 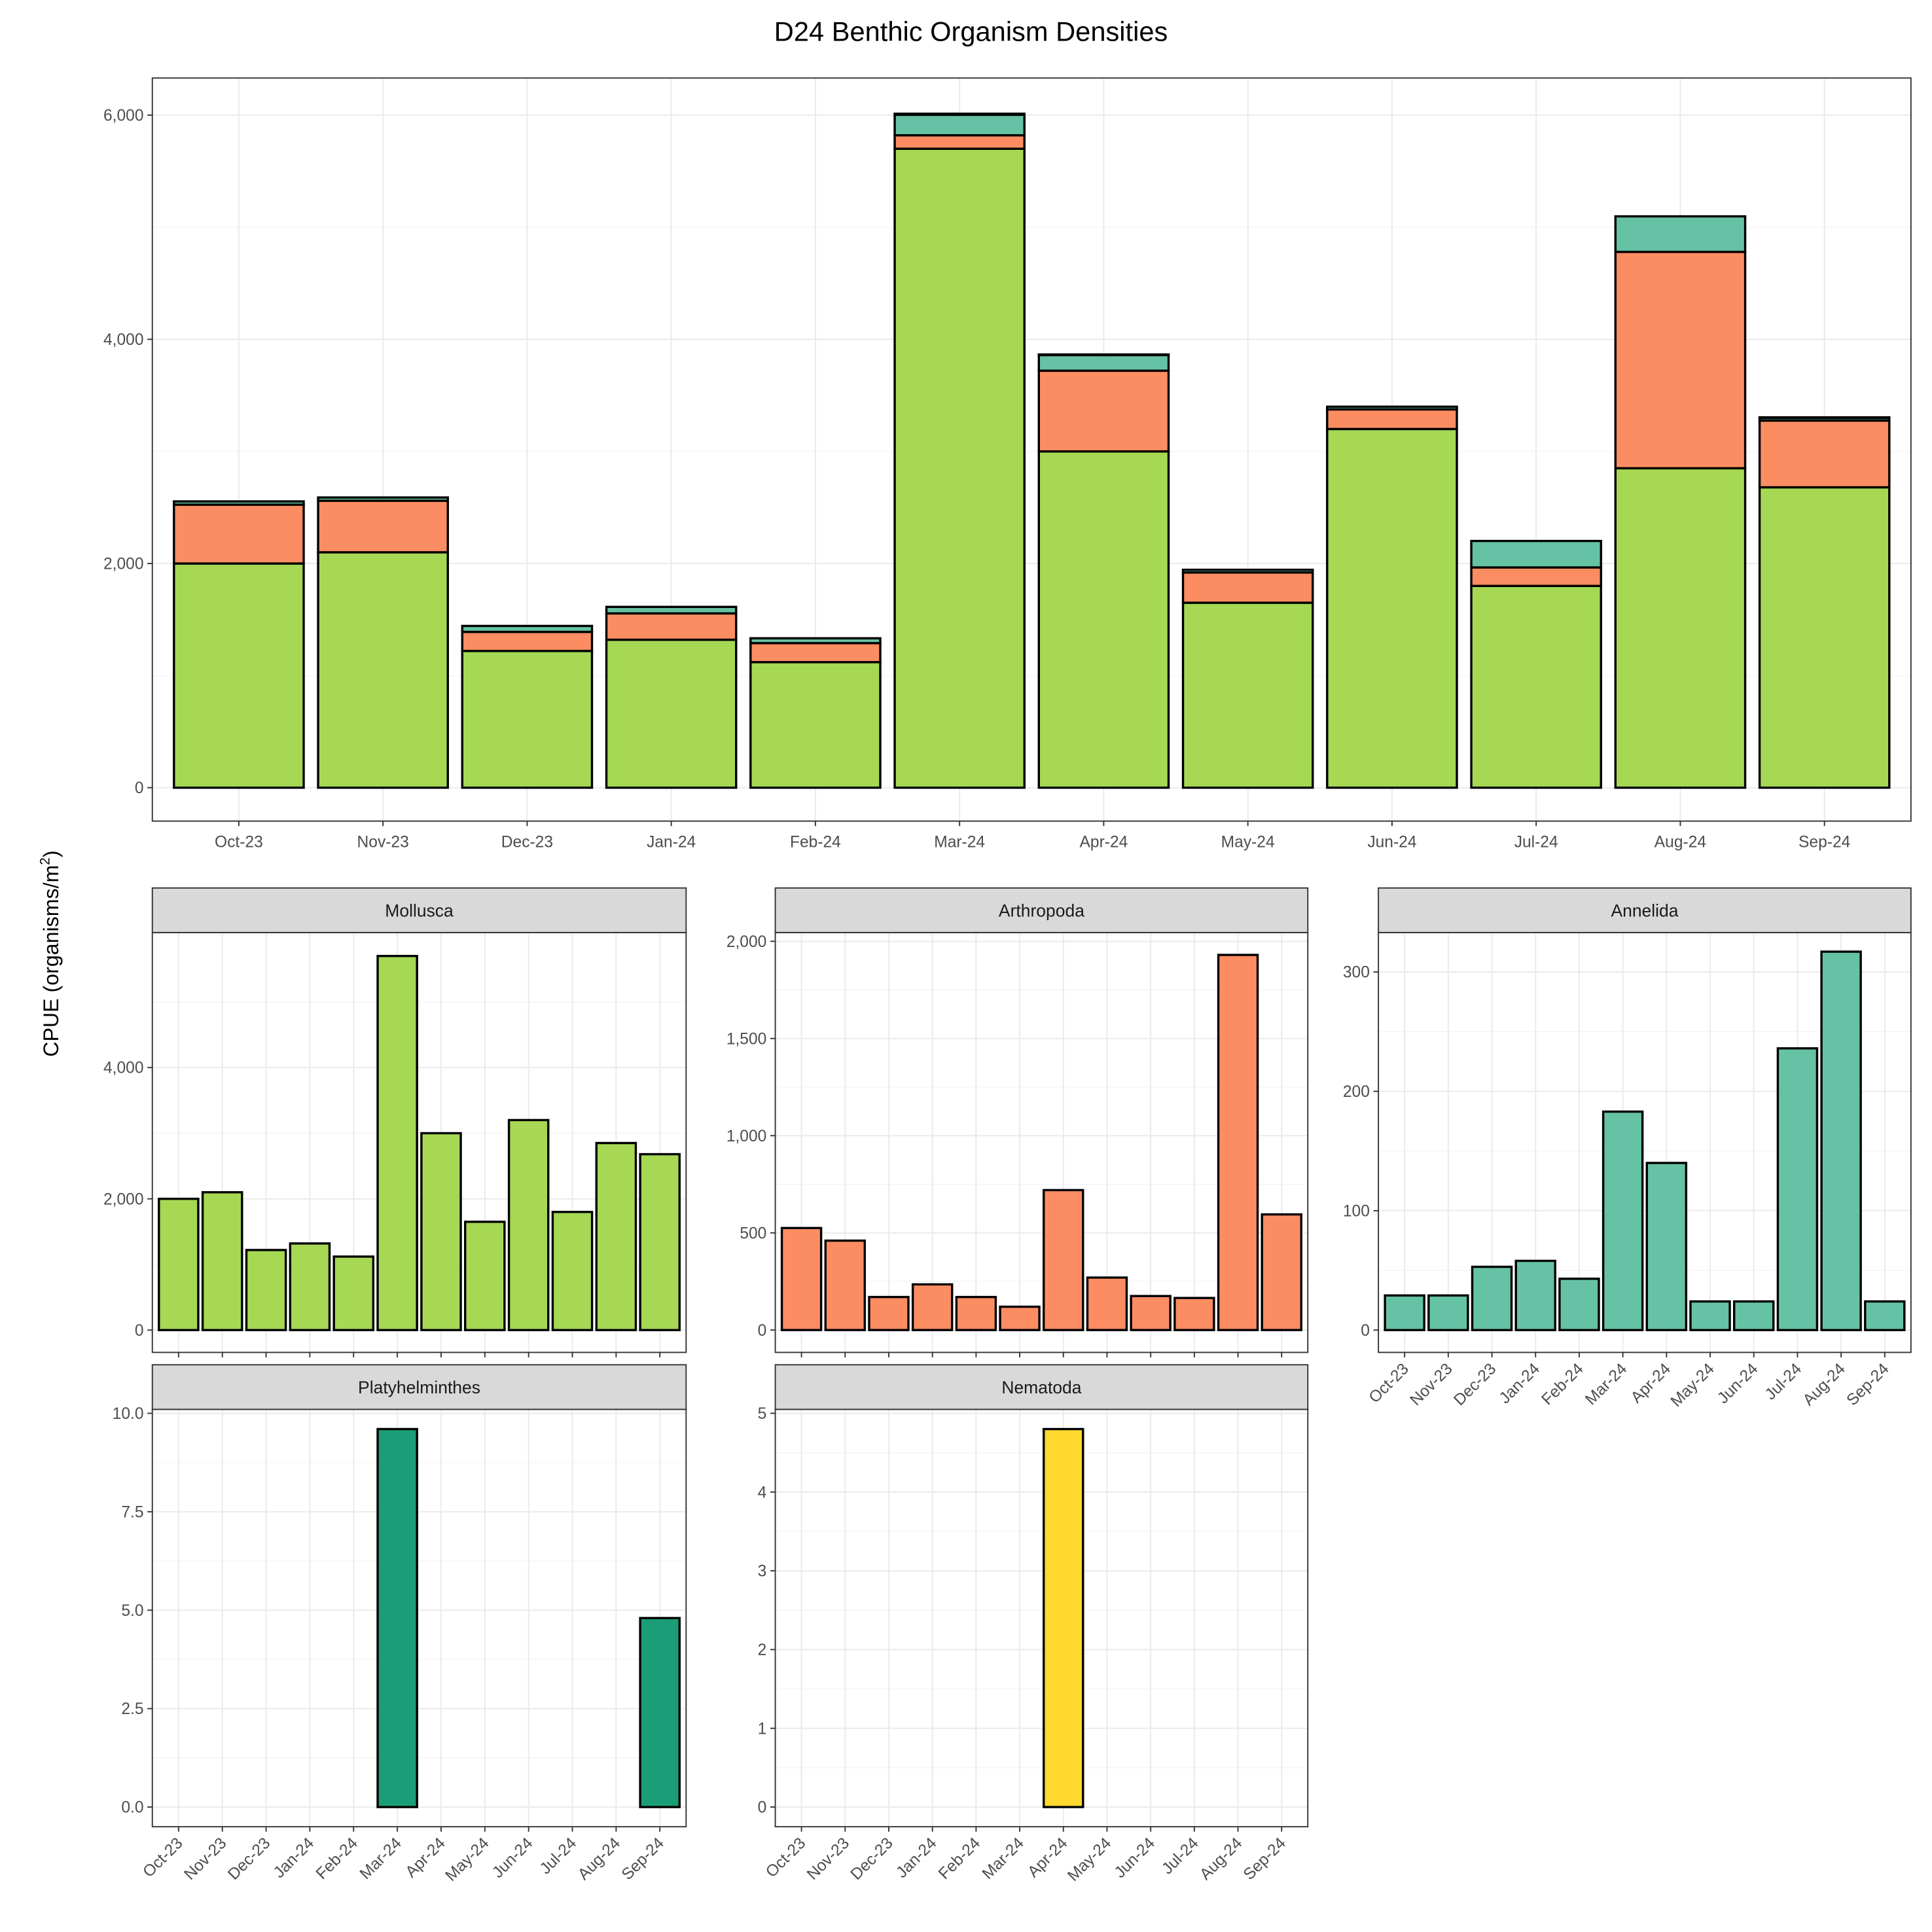 What do you see at coordinates (815, 842) in the screenshot?
I see `x-tick-label: Feb-24` at bounding box center [815, 842].